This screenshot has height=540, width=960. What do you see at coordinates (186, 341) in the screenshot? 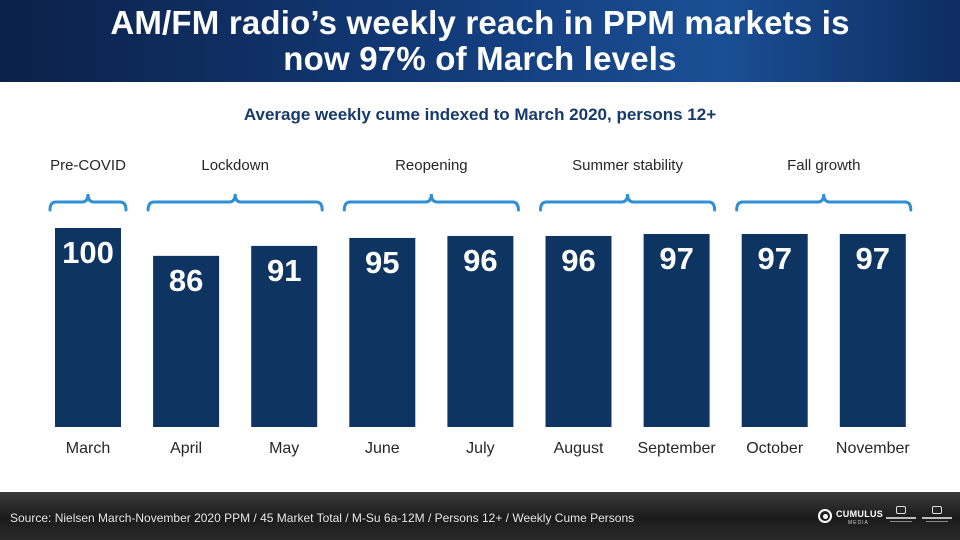
I see `bar-april` at bounding box center [186, 341].